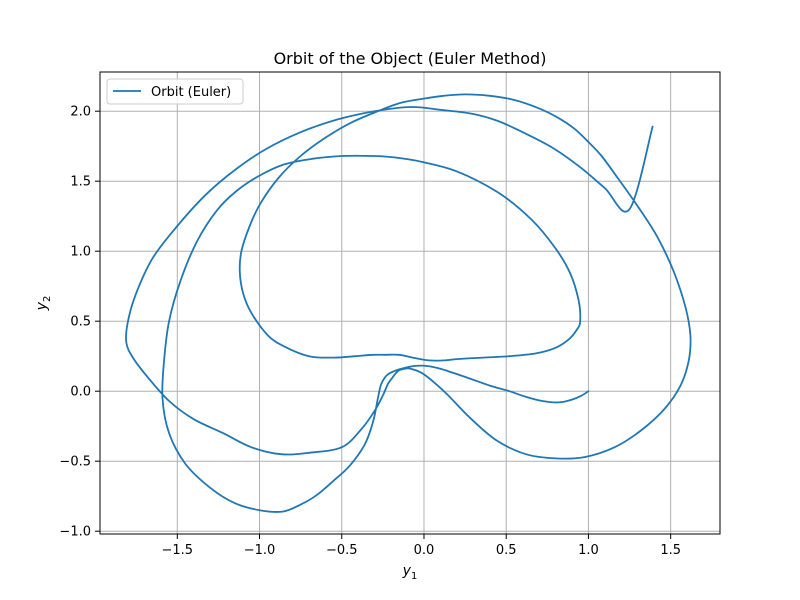 The height and width of the screenshot is (600, 800). Describe the element at coordinates (43, 304) in the screenshot. I see `y-axis-label: y2` at that location.